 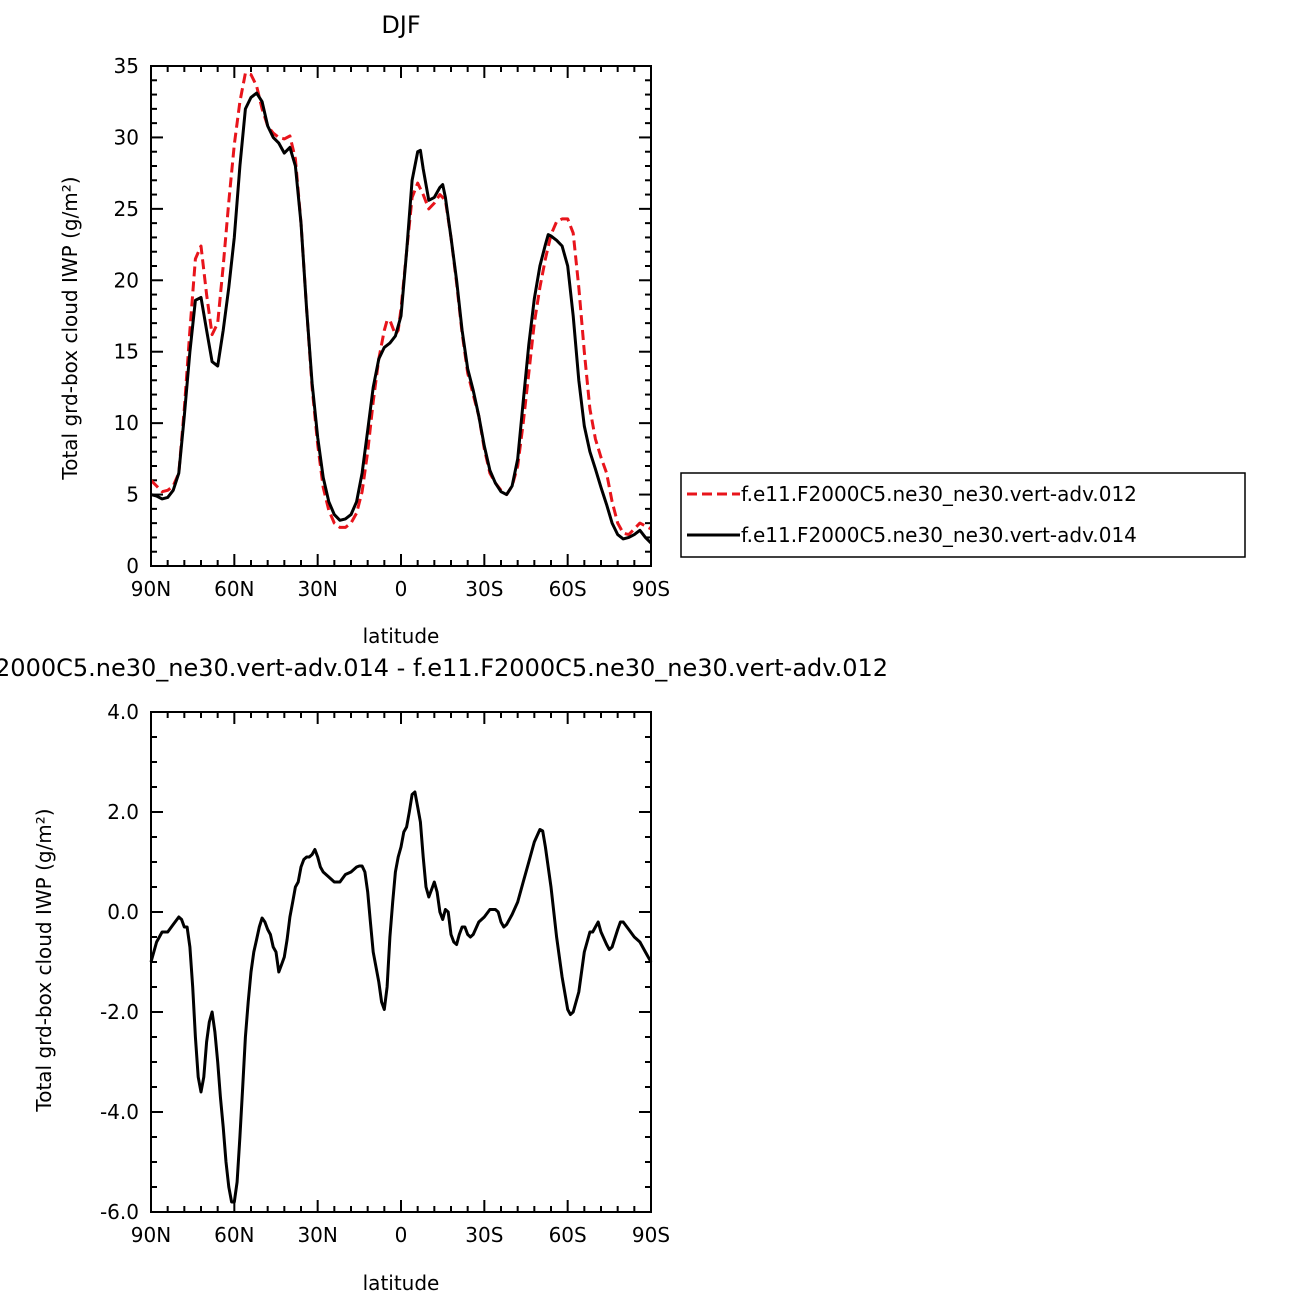 What do you see at coordinates (123, 712) in the screenshot?
I see `y-tick-label: 4.0` at bounding box center [123, 712].